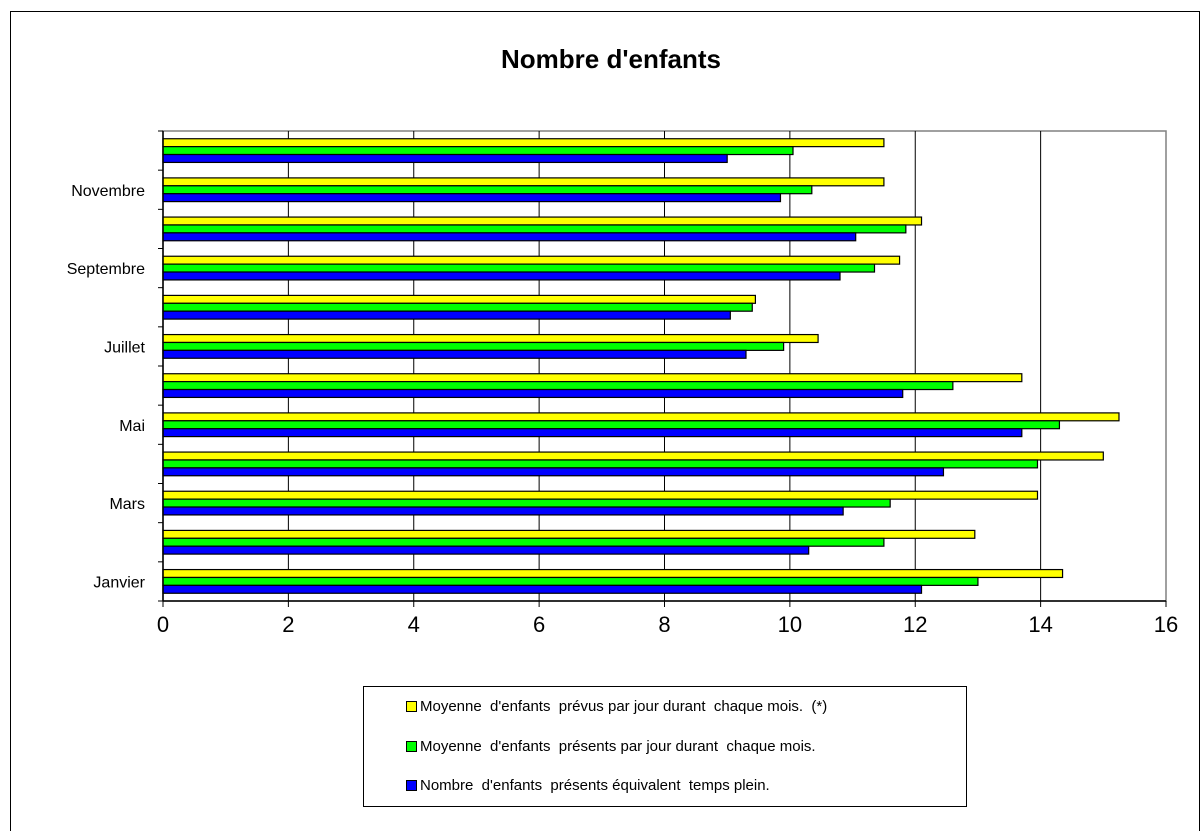 Image resolution: width=1201 pixels, height=831 pixels. I want to click on legend-swatch-green, so click(411, 746).